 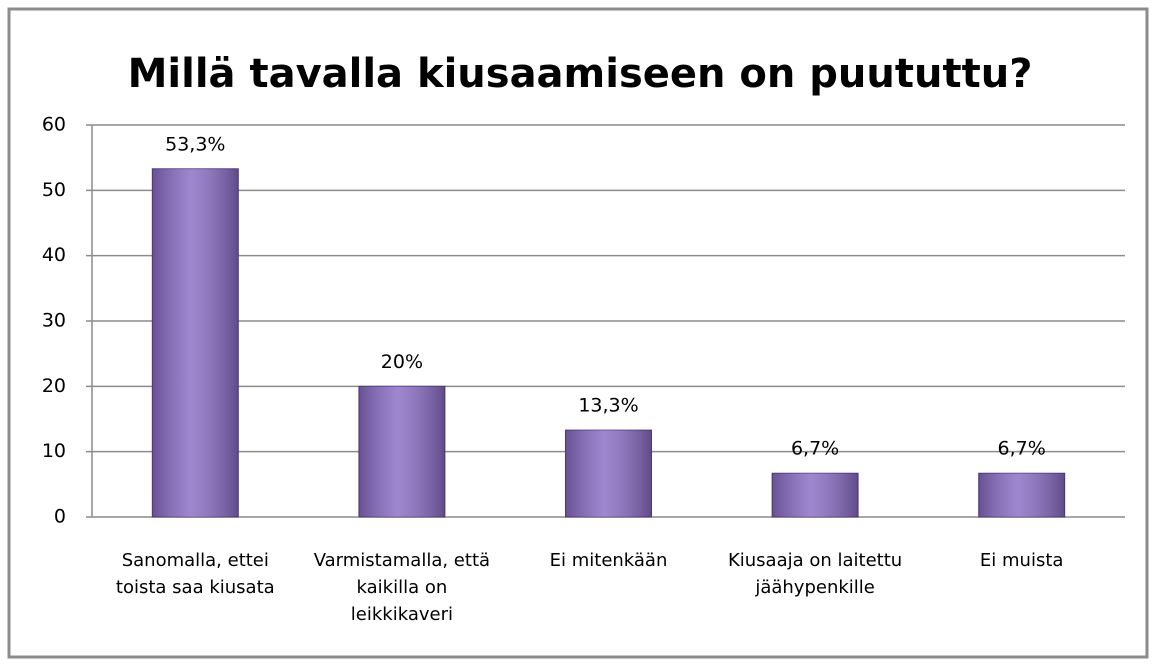 What do you see at coordinates (402, 362) in the screenshot?
I see `value-label: 20%` at bounding box center [402, 362].